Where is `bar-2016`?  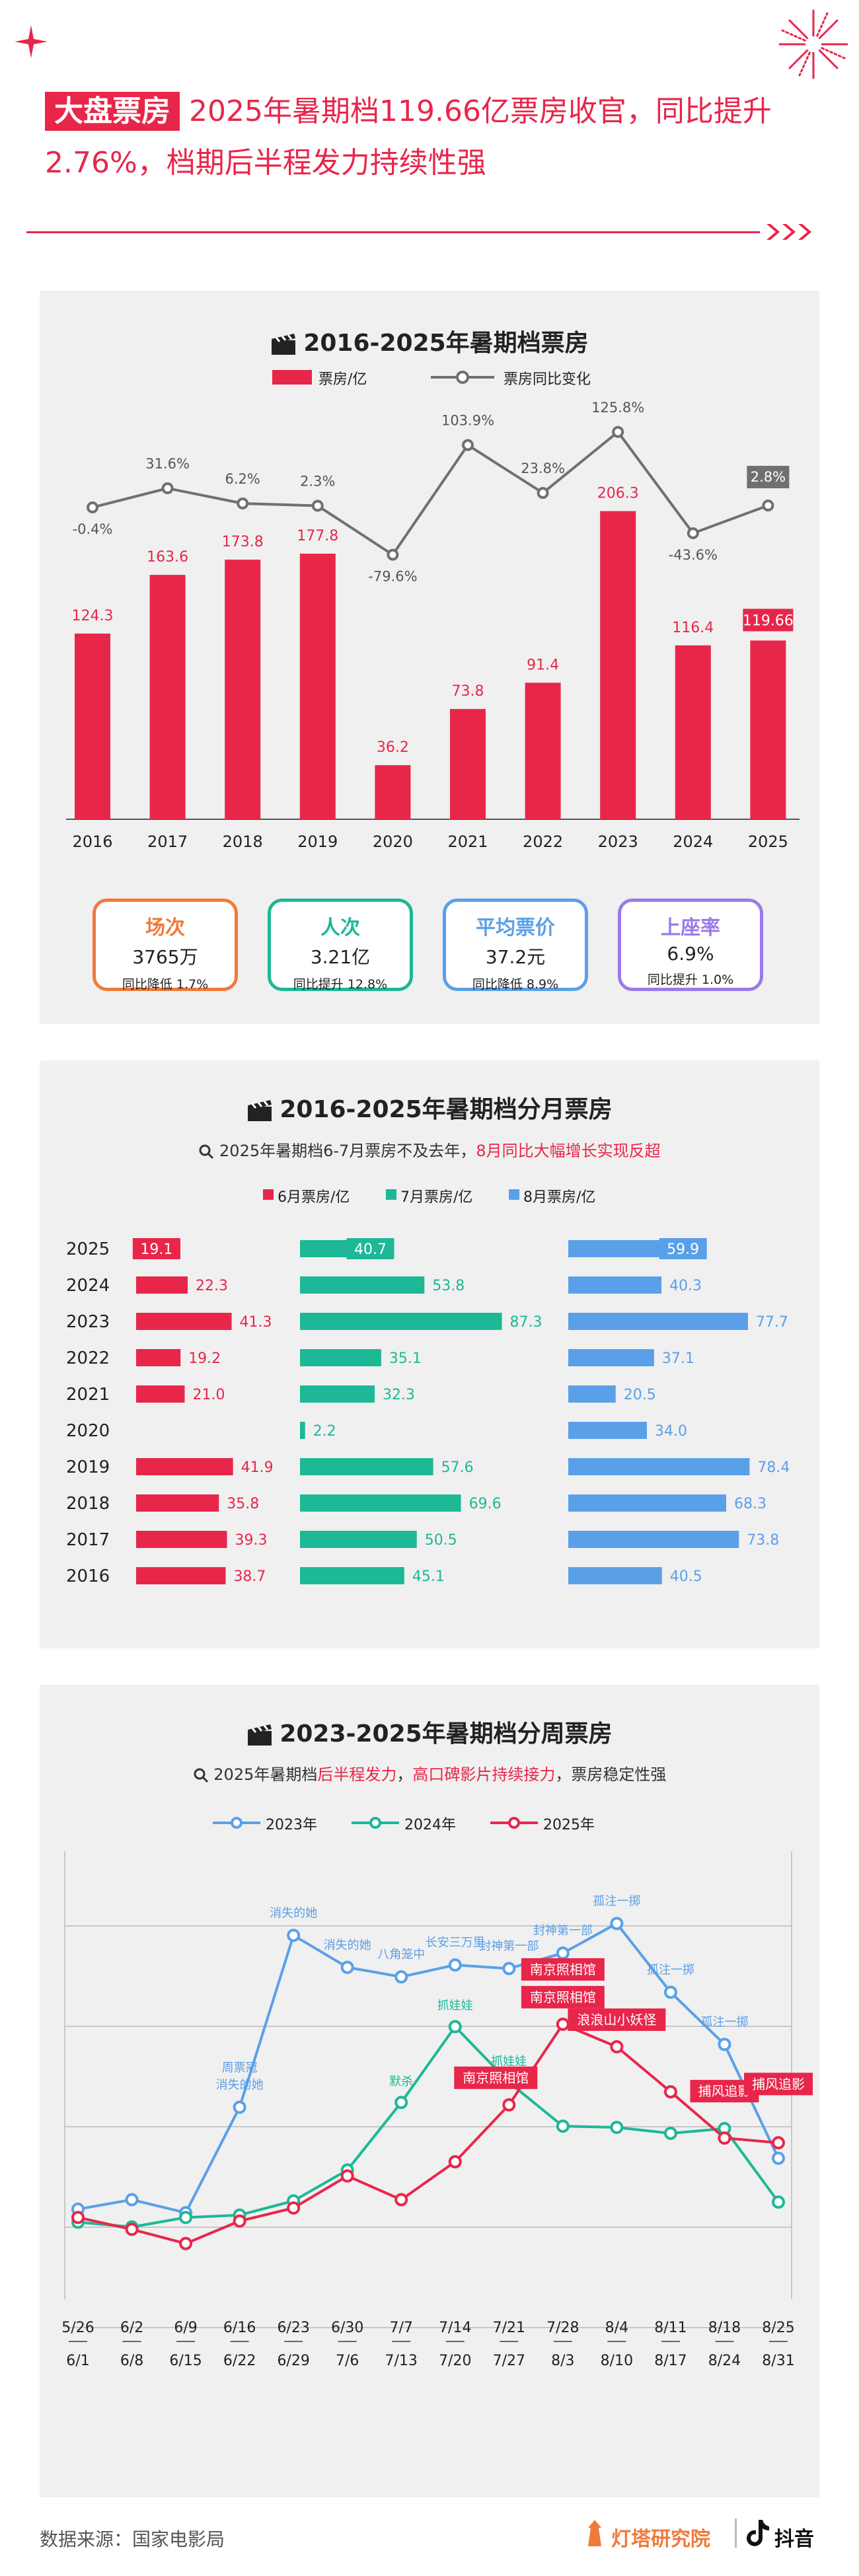 bar-2016 is located at coordinates (92, 726).